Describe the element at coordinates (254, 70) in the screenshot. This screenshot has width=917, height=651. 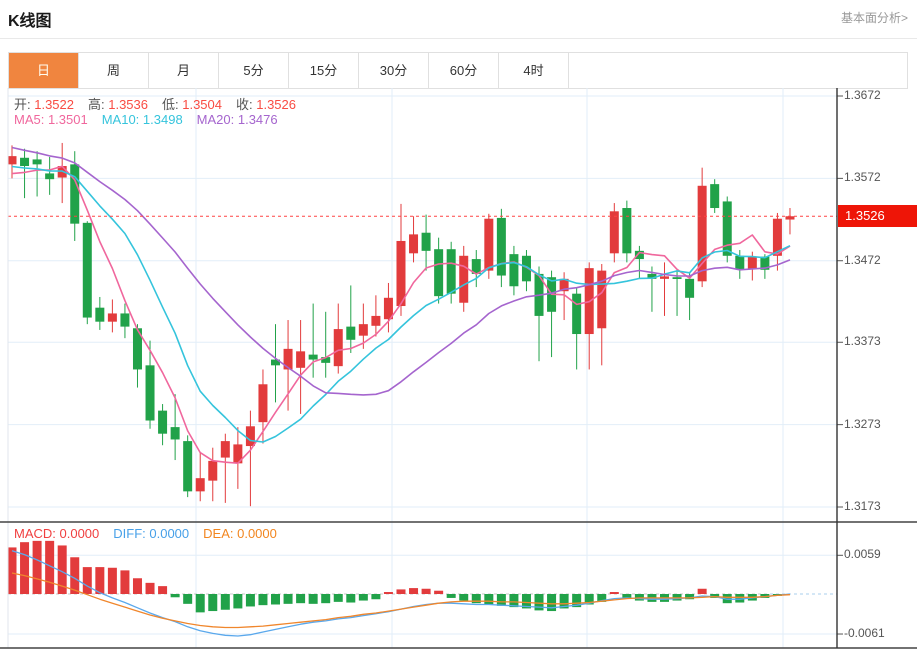
I see `tab-5min: 5分` at that location.